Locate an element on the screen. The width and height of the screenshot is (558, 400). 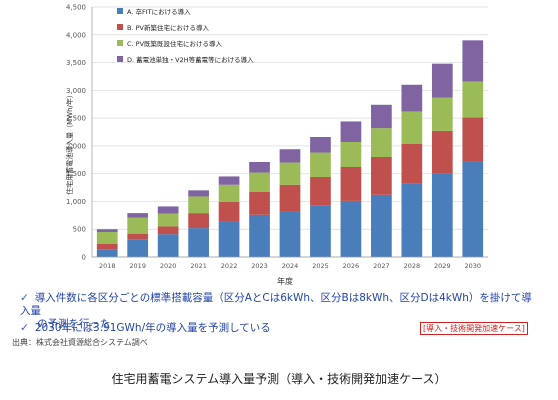
y-tick-label: 2,500 is located at coordinates (76, 119).